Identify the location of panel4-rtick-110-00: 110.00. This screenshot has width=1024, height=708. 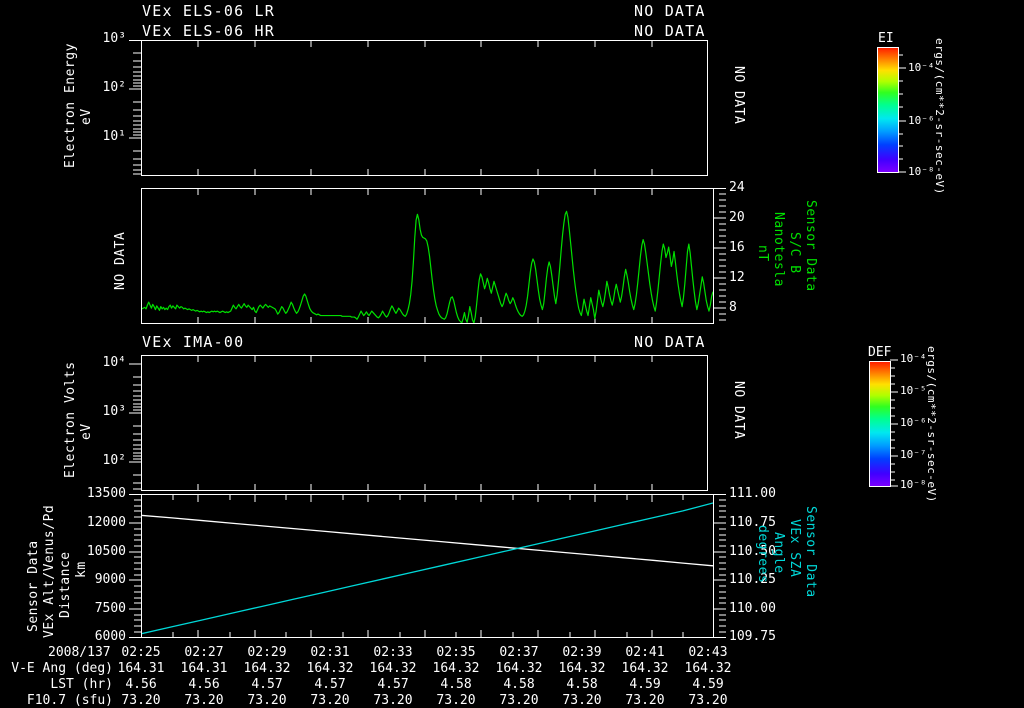
(752, 608).